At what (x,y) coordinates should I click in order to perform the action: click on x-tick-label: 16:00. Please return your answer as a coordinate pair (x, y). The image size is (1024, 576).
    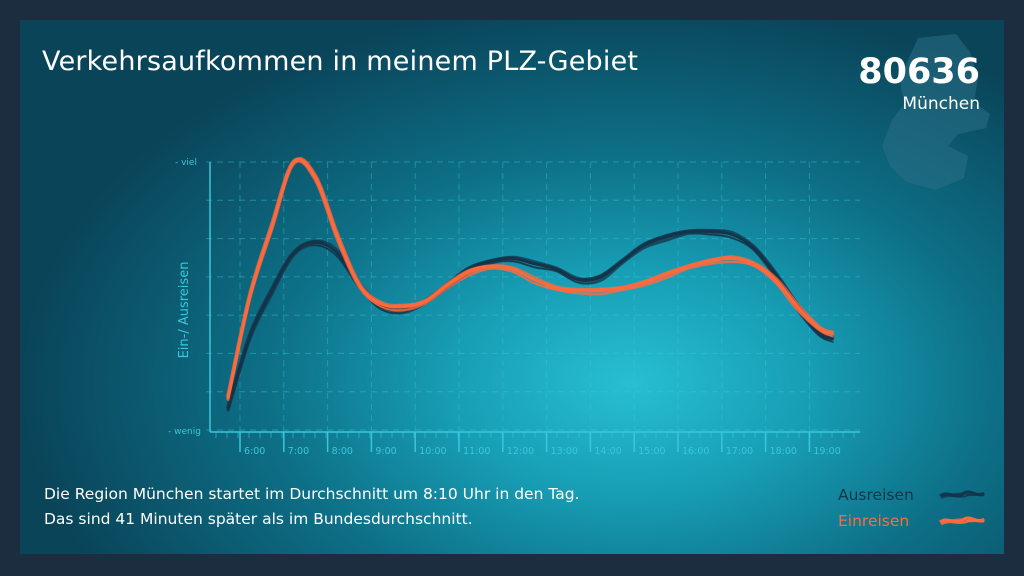
    Looking at the image, I should click on (695, 451).